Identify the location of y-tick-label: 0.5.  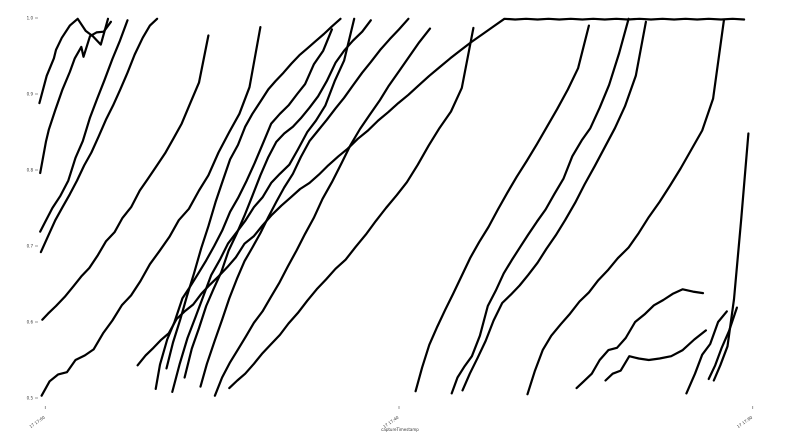
(30, 397).